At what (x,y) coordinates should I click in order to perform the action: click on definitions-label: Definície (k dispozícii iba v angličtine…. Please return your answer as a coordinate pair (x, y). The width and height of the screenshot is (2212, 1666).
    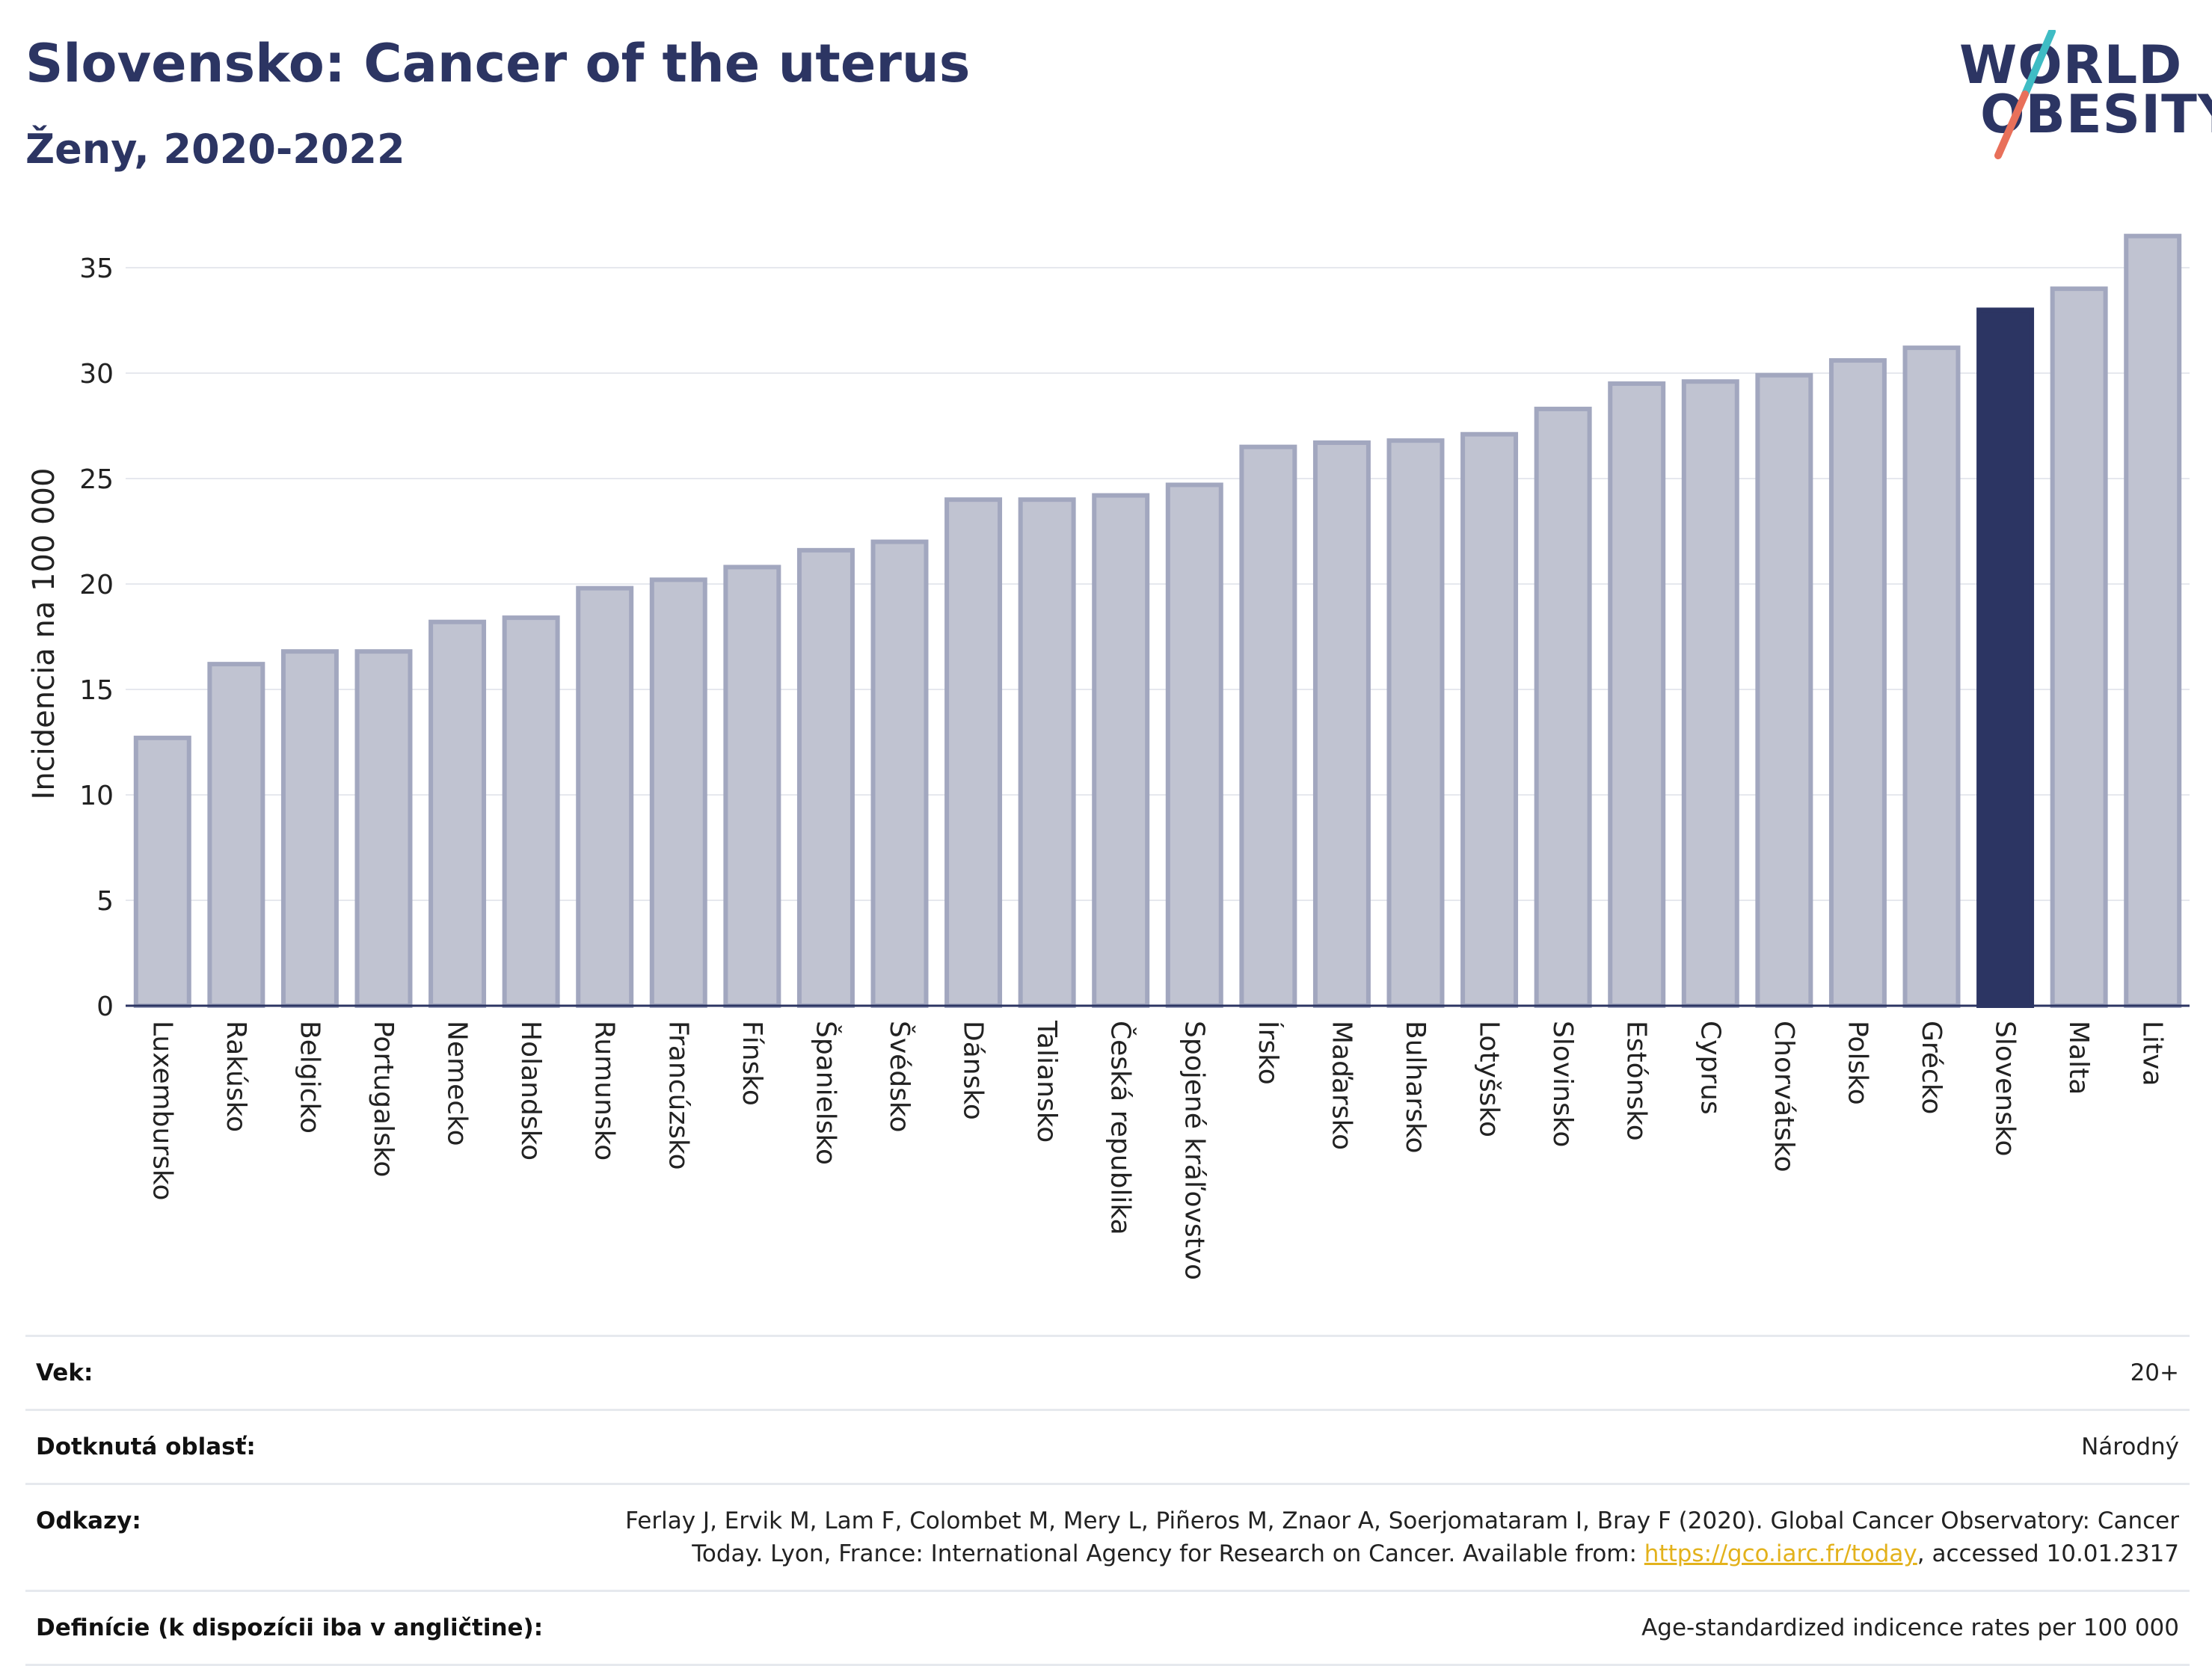
    Looking at the image, I should click on (290, 1627).